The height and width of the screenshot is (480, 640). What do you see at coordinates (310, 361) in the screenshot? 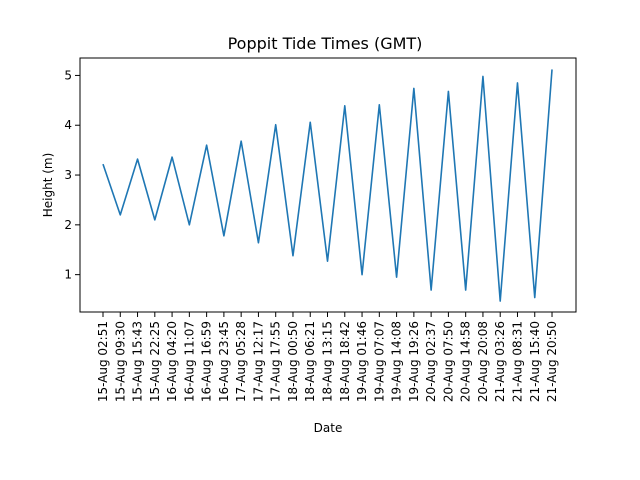
I see `x-tick-label: 18-Aug 06:21` at bounding box center [310, 361].